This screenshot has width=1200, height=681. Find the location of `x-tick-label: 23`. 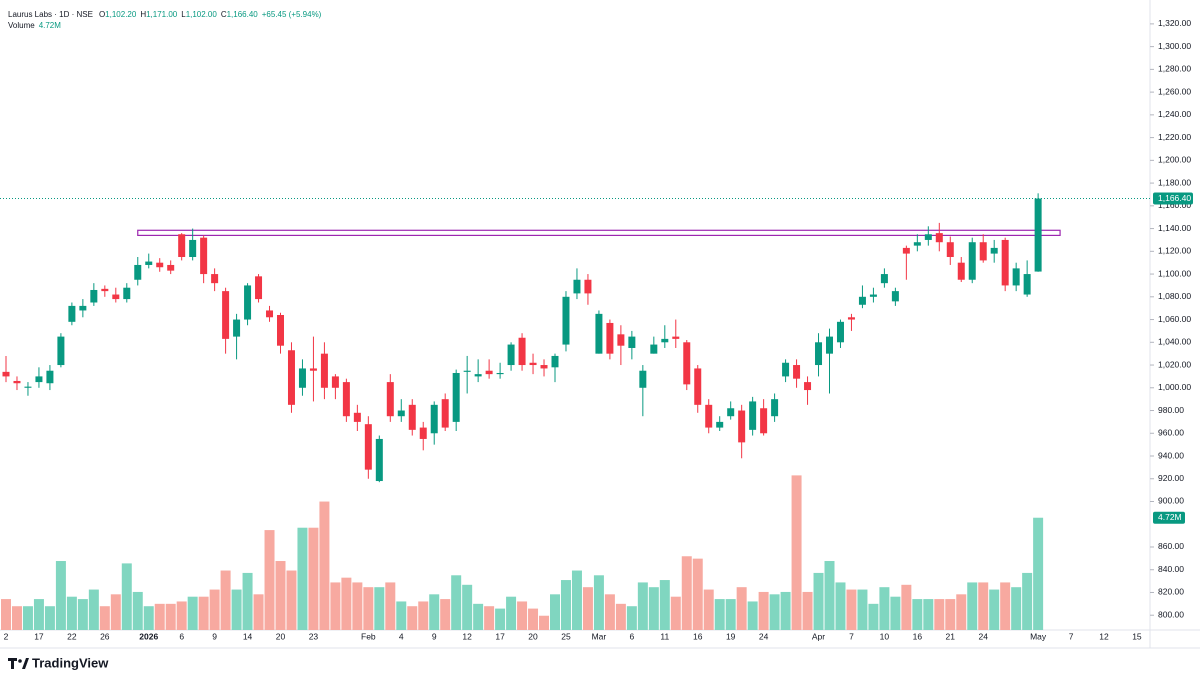

x-tick-label: 23 is located at coordinates (314, 636).